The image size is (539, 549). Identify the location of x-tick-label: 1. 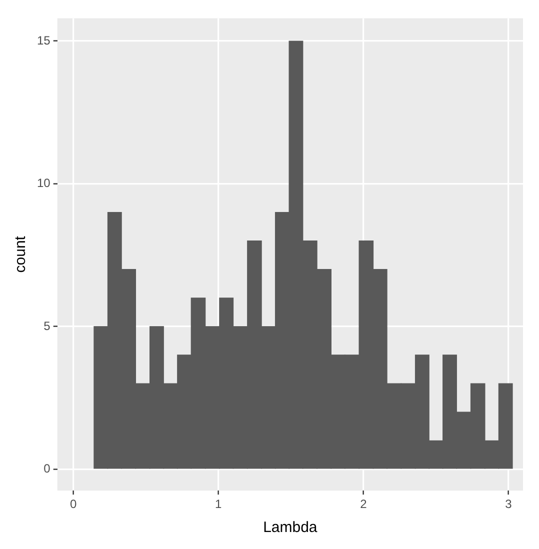
(218, 504).